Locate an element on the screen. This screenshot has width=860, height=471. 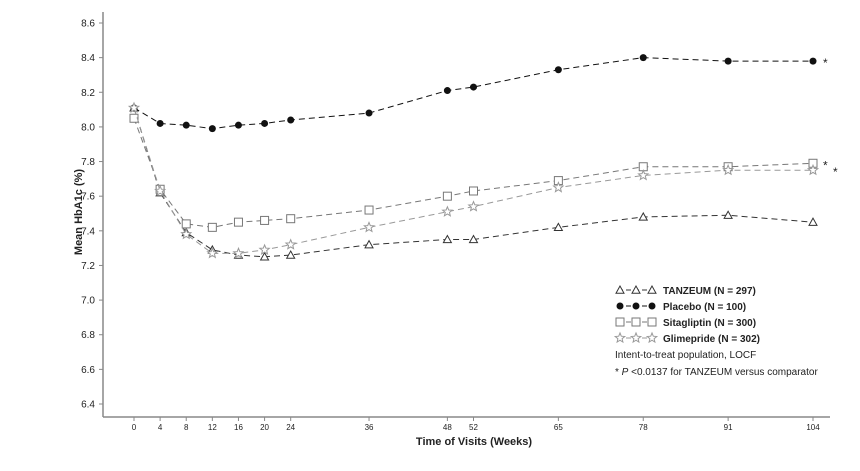
y-tick-label: 7.0 is located at coordinates (88, 301).